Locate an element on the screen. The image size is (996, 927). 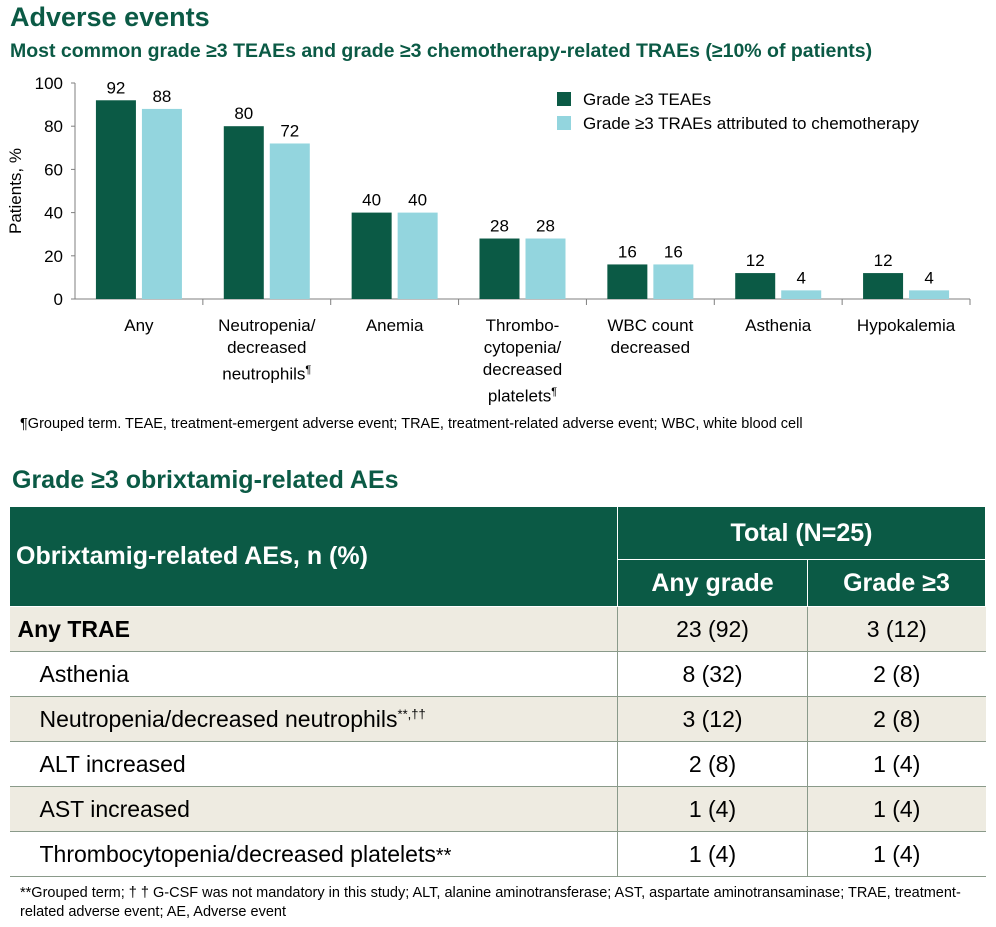
x-category-label: Neutropenia/decreased neutrophils¶ is located at coordinates (267, 350).